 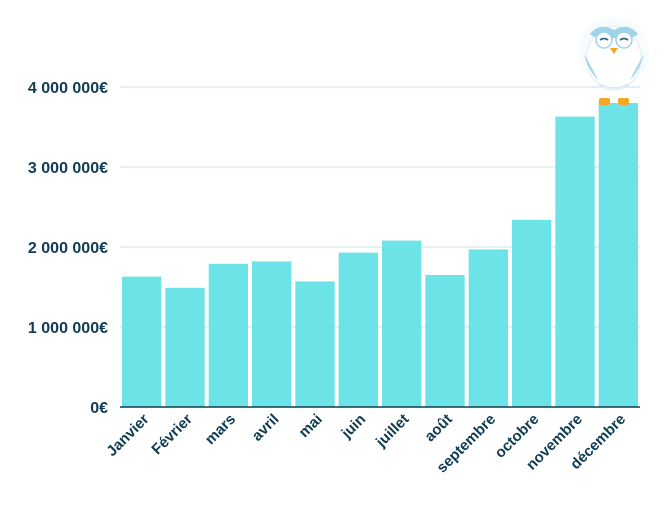 What do you see at coordinates (311, 426) in the screenshot?
I see `x-tick-label: mai` at bounding box center [311, 426].